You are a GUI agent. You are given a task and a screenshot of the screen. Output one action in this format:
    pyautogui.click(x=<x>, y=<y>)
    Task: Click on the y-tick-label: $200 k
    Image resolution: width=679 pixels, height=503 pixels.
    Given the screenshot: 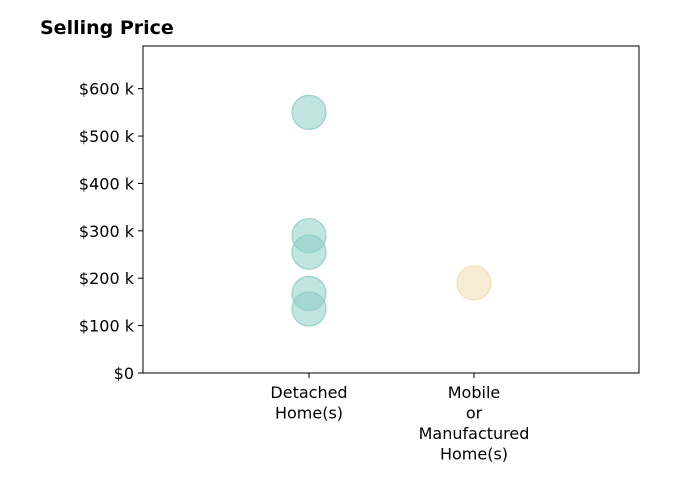 What is the action you would take?
    pyautogui.click(x=107, y=278)
    